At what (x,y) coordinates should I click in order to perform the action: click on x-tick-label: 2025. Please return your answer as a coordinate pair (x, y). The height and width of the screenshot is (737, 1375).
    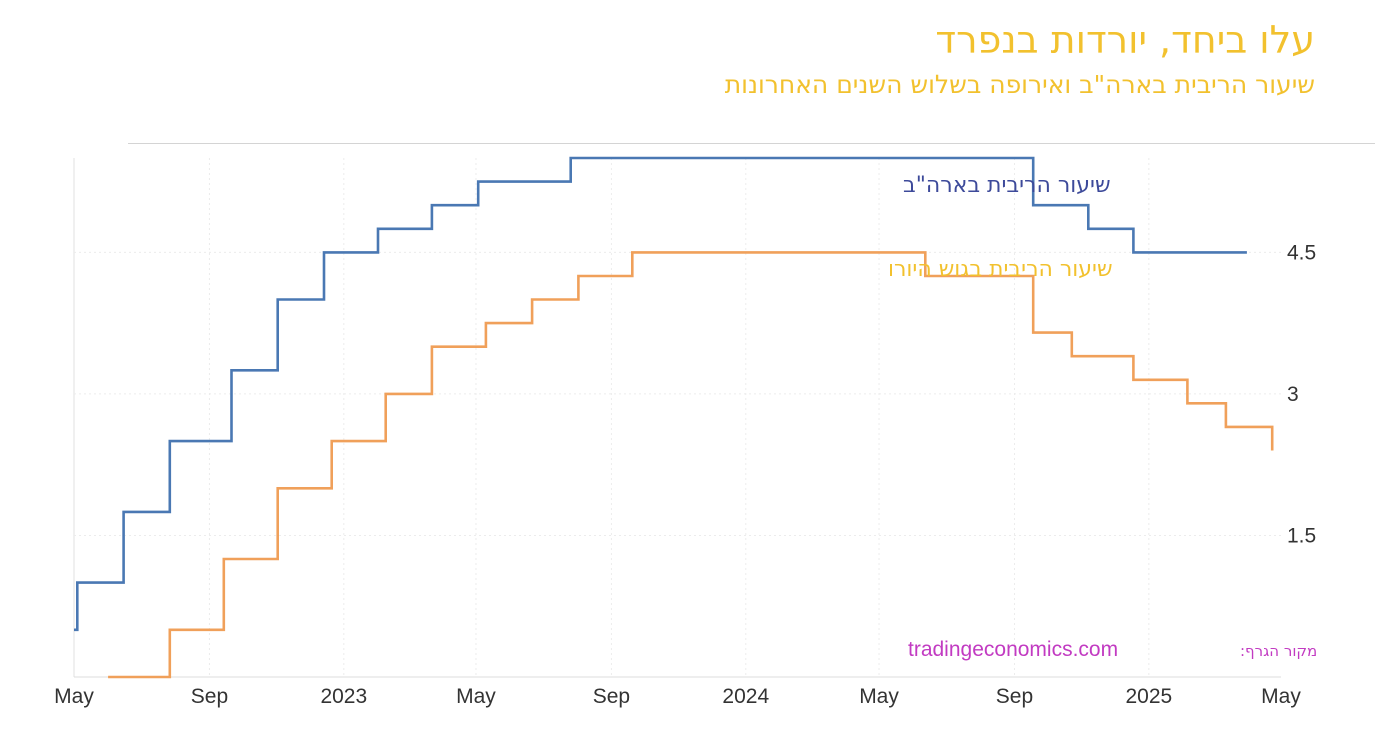
    Looking at the image, I should click on (1148, 696).